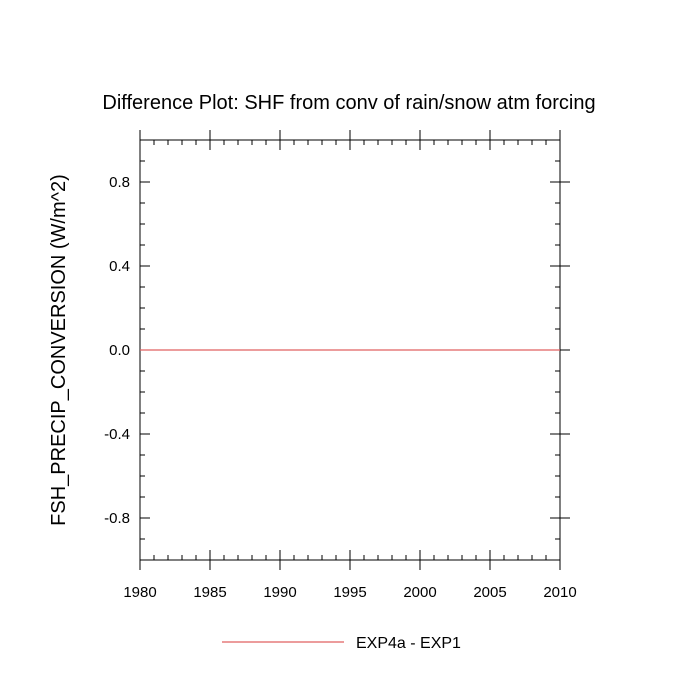  I want to click on y-tick-label: 0.0, so click(119, 350).